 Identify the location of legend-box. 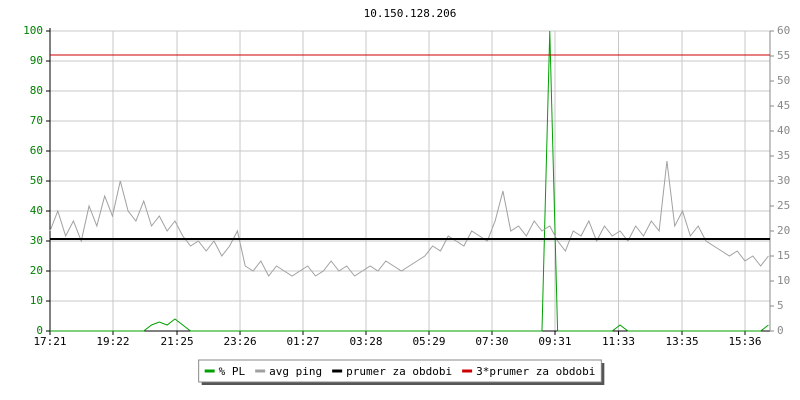
(400, 371).